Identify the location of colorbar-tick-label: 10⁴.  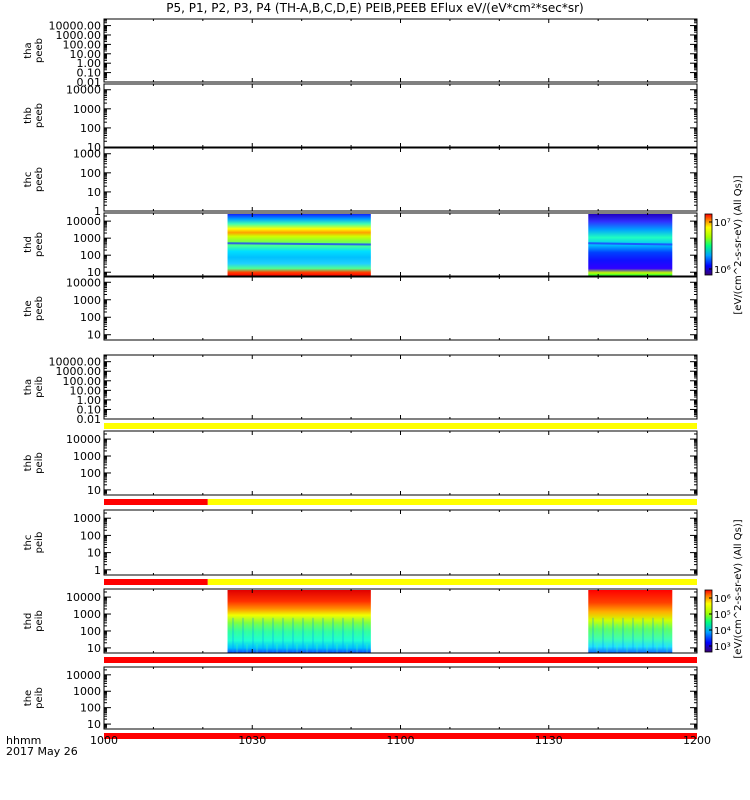
(722, 631).